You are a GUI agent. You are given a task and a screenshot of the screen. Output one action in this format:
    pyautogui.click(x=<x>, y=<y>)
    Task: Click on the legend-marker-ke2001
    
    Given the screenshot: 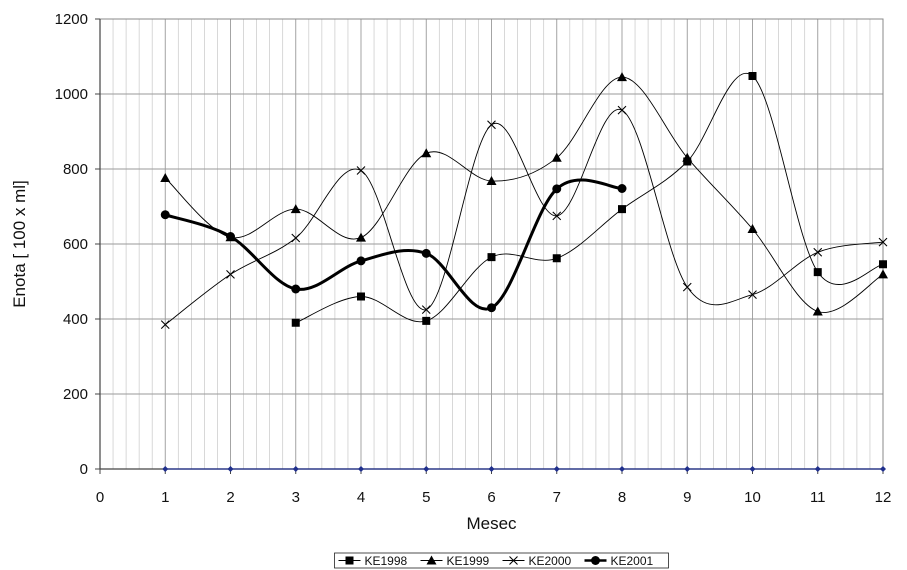 What is the action you would take?
    pyautogui.click(x=595, y=560)
    